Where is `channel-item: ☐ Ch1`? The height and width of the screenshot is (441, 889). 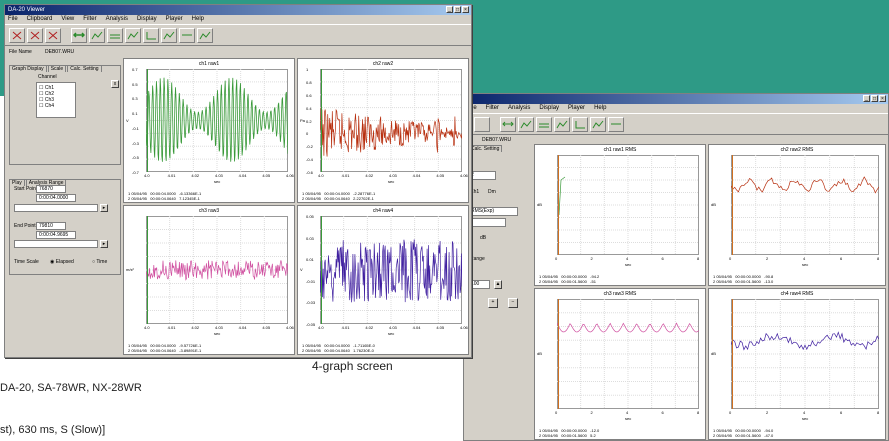
channel-item: ☐ Ch1 is located at coordinates (47, 88).